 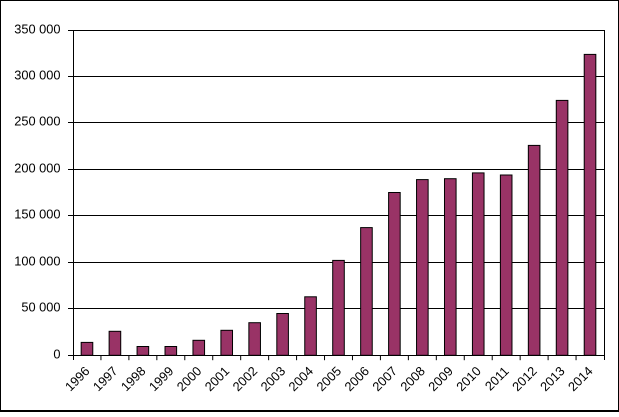 I want to click on svg-text: 350 000, so click(x=37, y=29).